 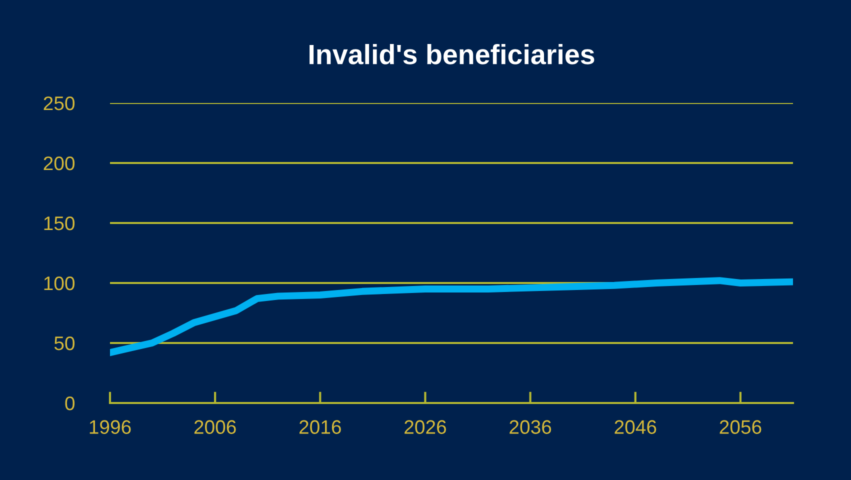 I want to click on x-tick-label: 1996, so click(x=110, y=427).